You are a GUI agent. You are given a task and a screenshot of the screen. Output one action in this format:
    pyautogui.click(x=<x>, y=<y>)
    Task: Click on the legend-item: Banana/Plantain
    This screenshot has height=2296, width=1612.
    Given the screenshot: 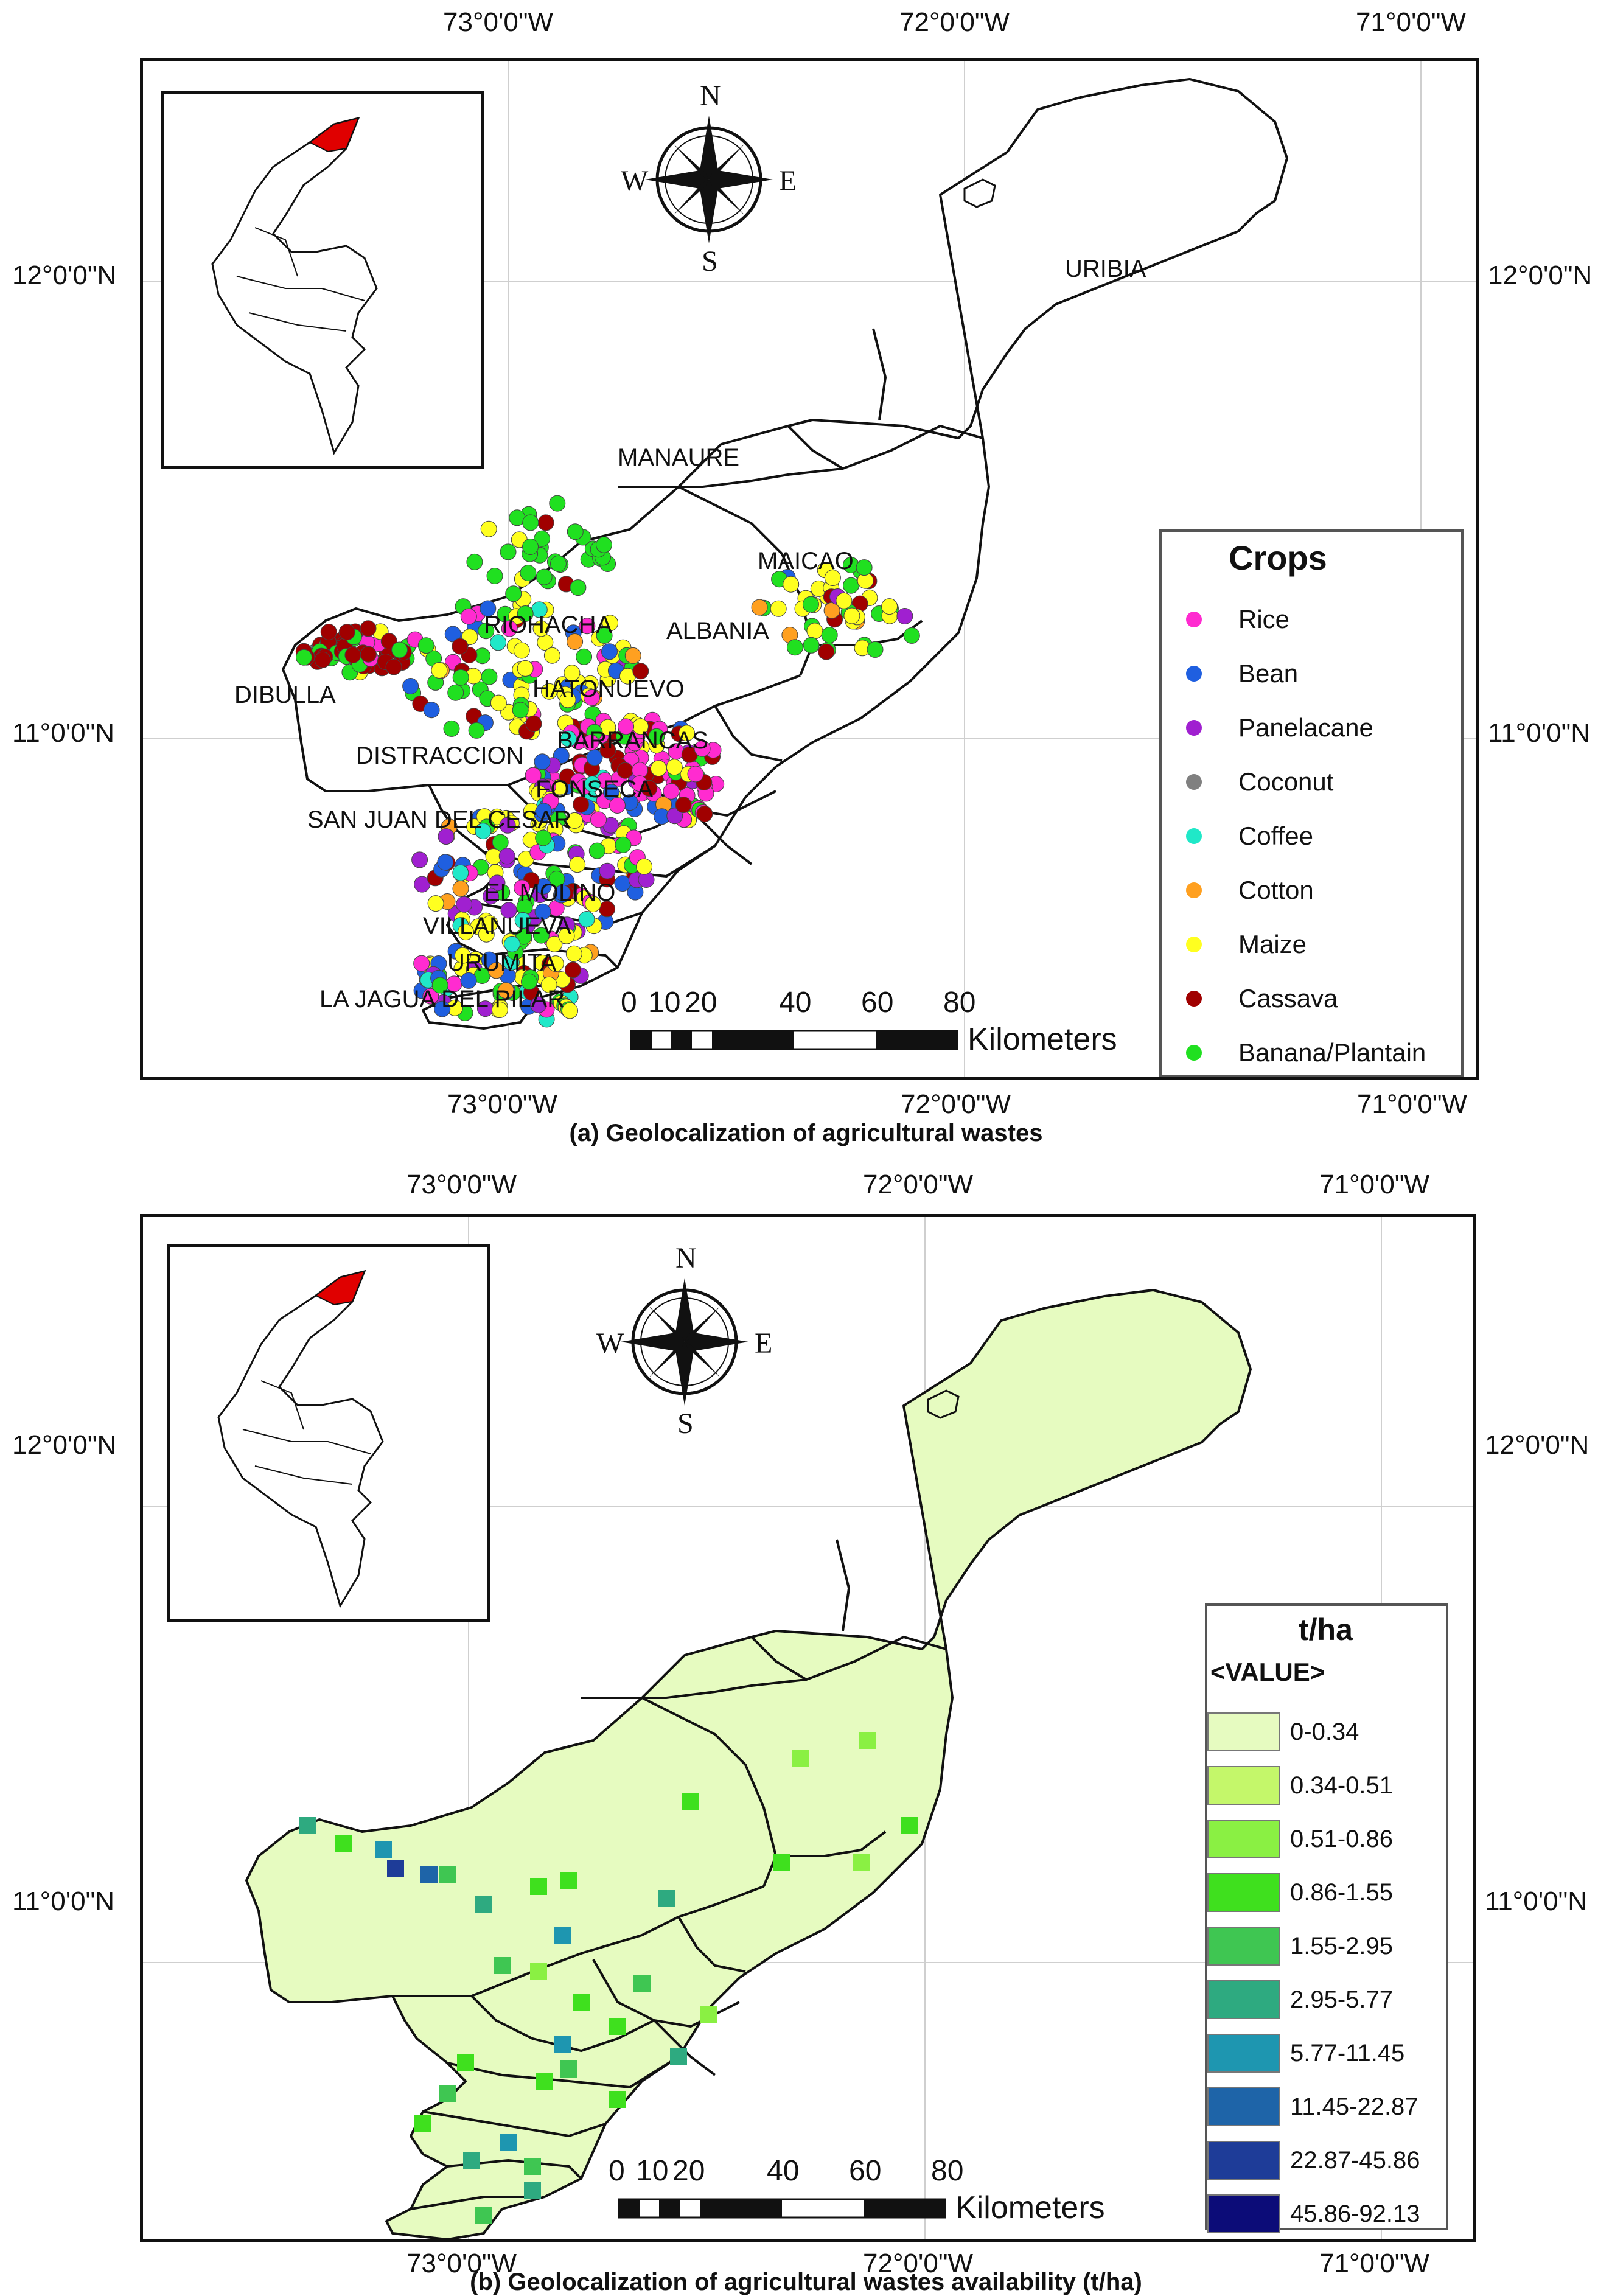 What is the action you would take?
    pyautogui.click(x=1306, y=1052)
    